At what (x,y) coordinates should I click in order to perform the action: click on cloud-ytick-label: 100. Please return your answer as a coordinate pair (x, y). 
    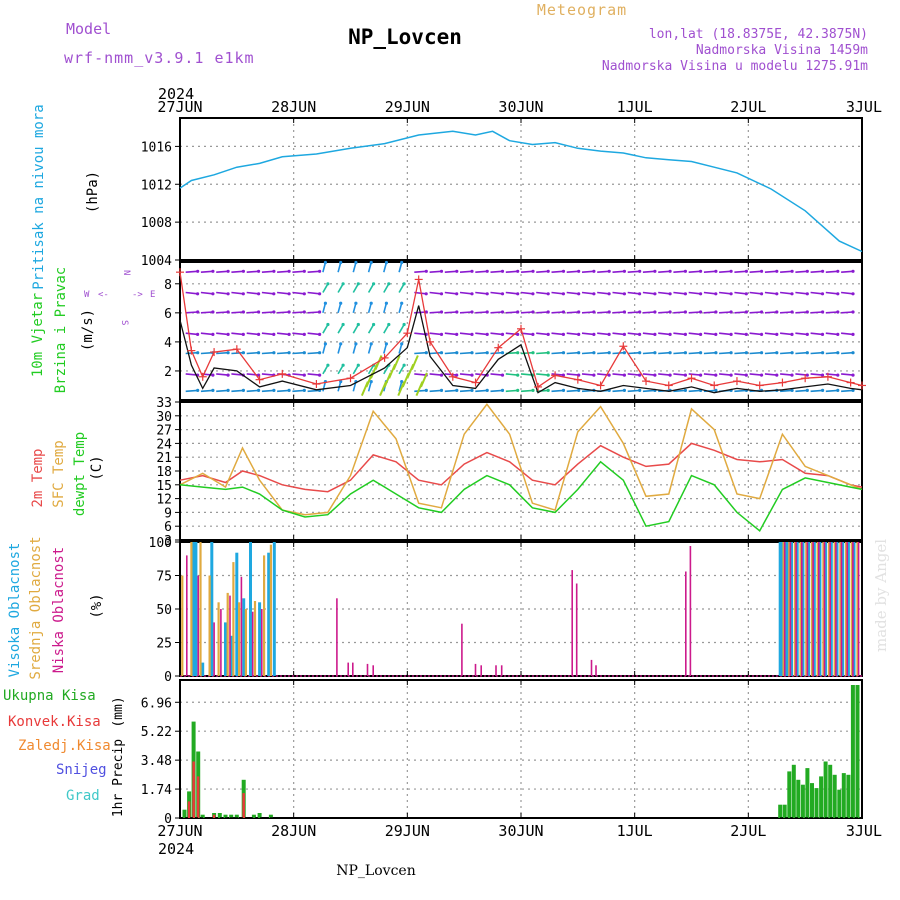
    Looking at the image, I should click on (160, 543).